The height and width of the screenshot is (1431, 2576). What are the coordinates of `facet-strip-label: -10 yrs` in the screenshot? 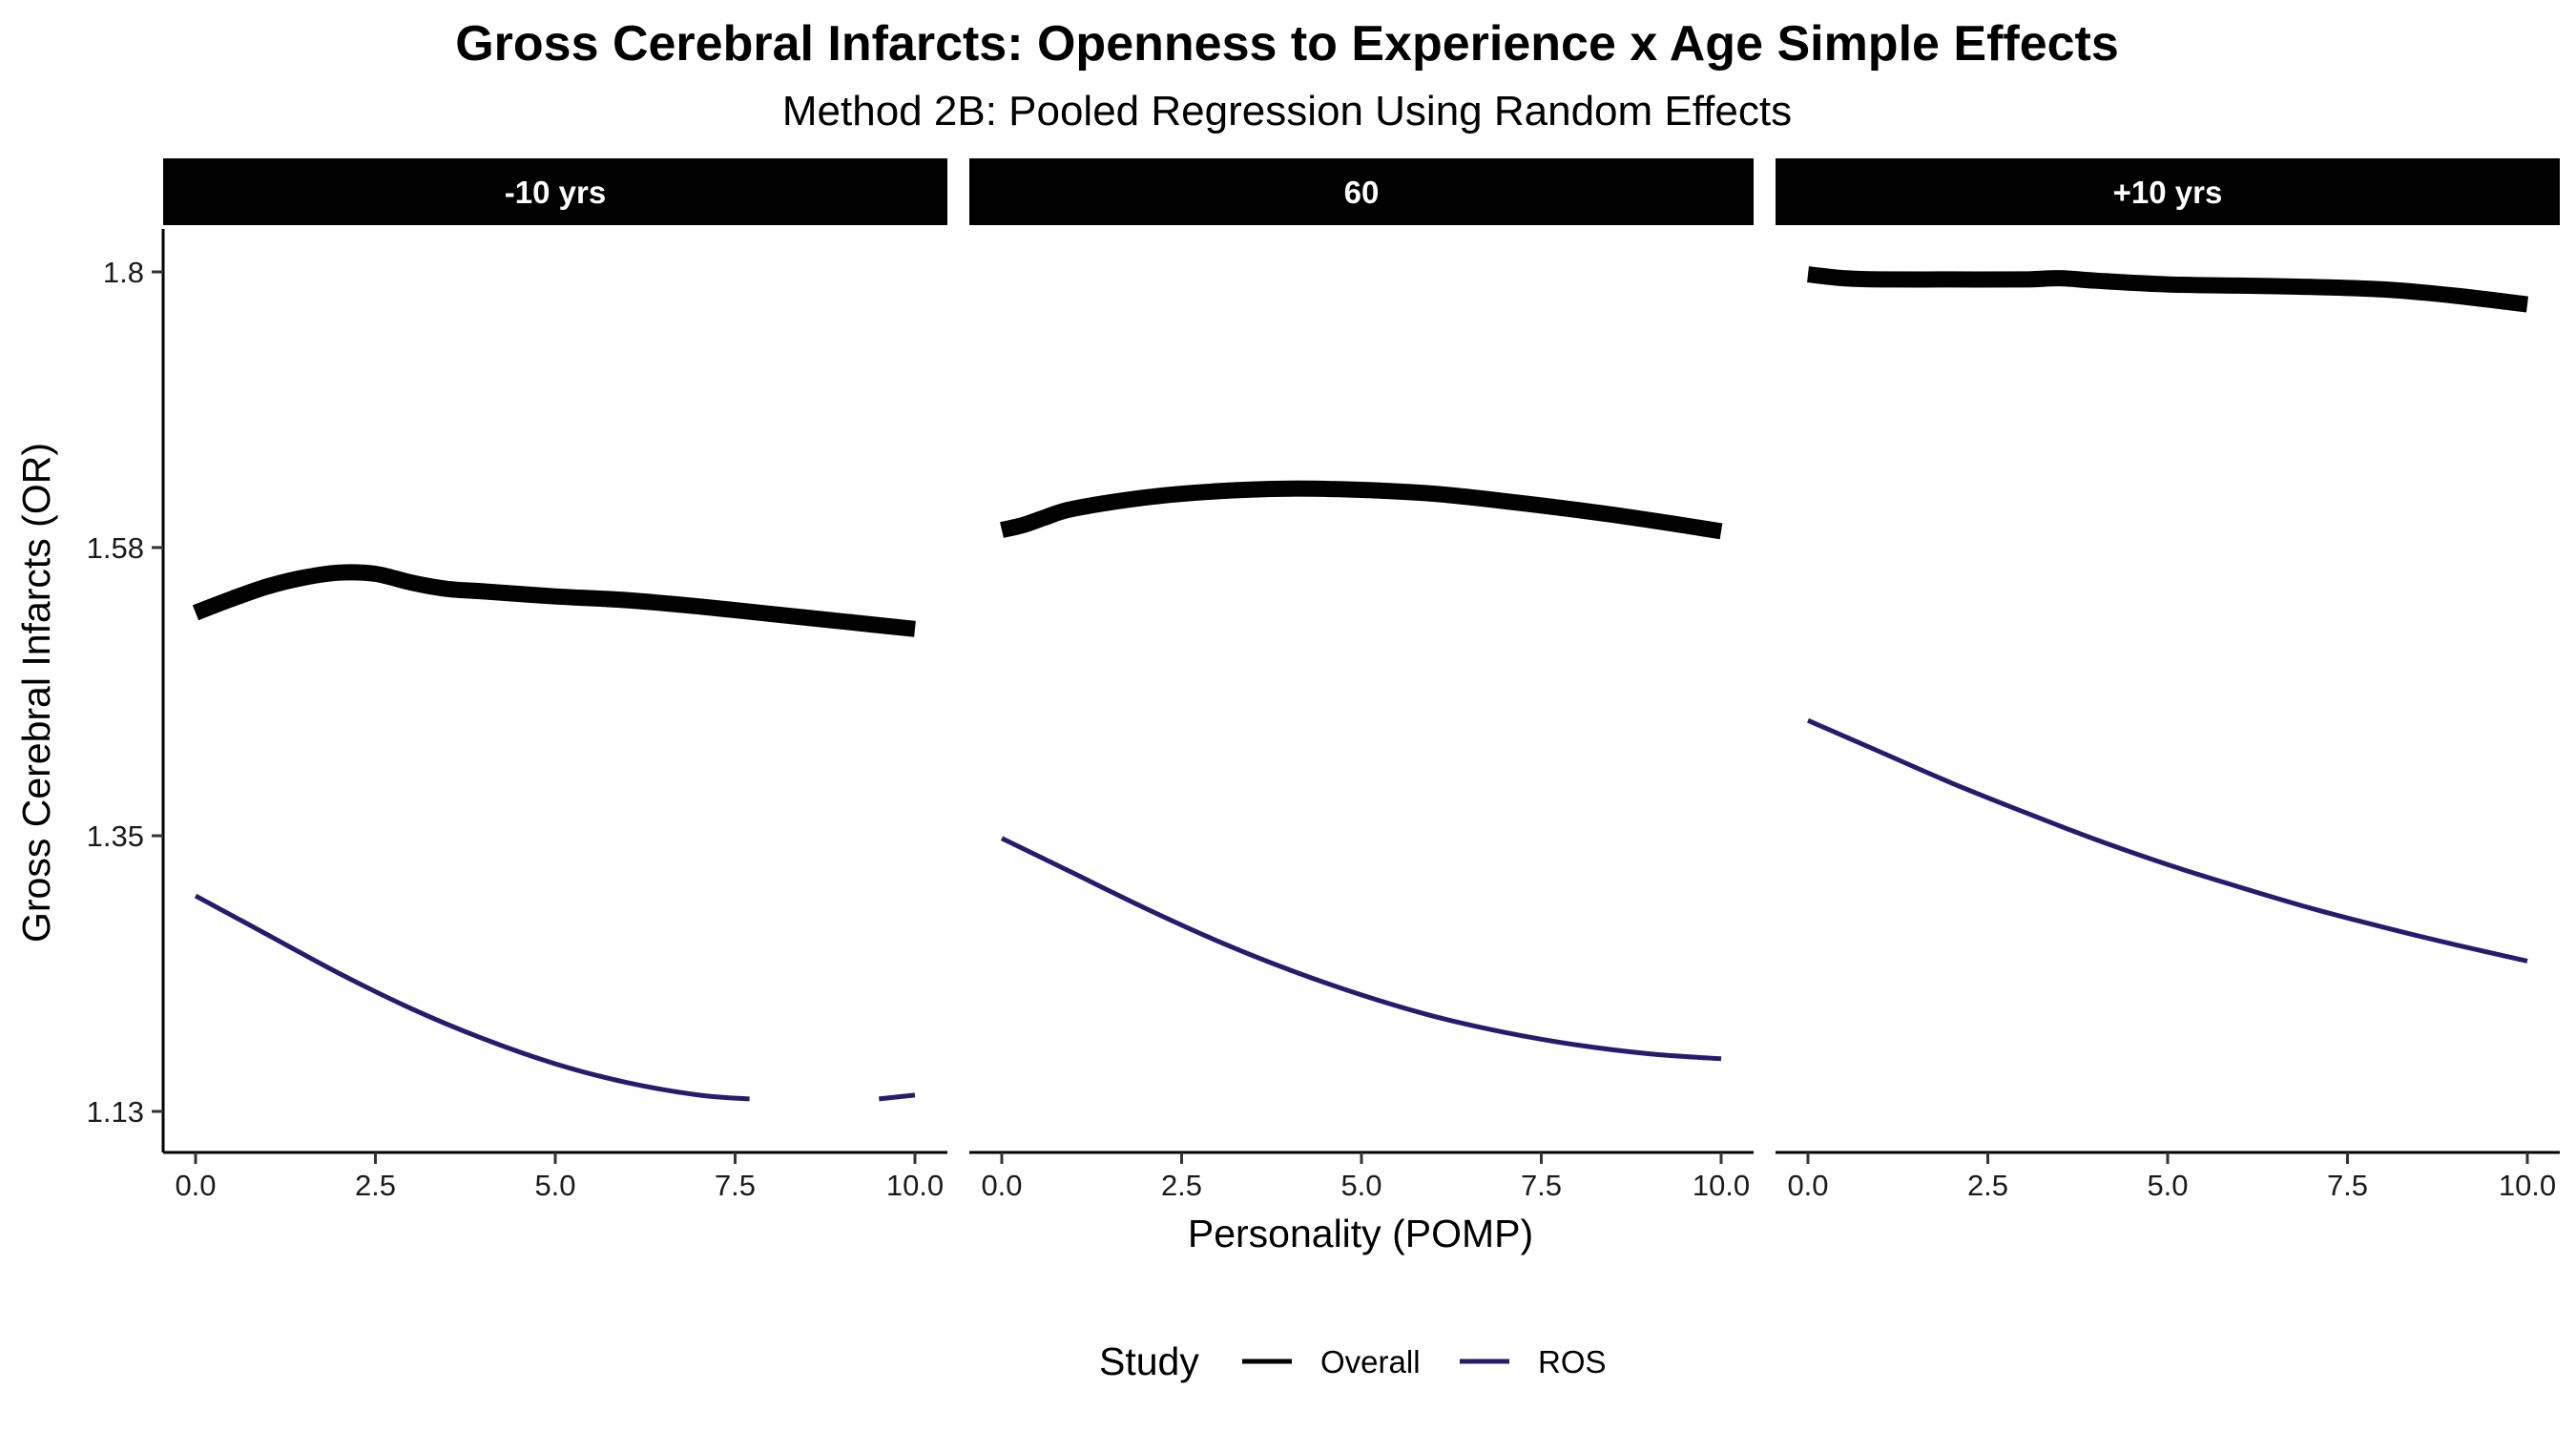 It's located at (555, 192).